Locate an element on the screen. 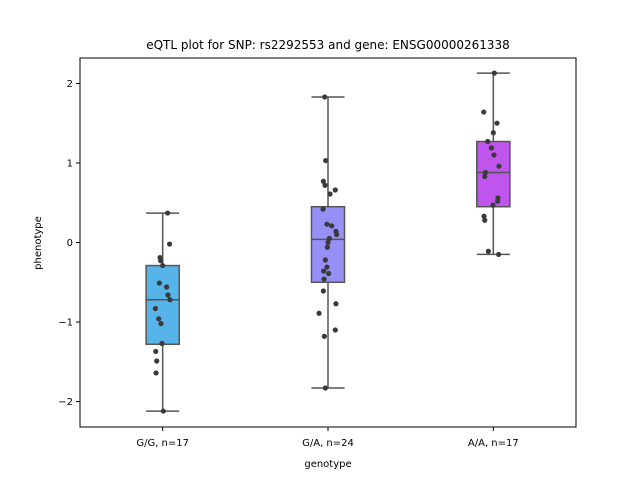  x-axis-label: genotype is located at coordinates (327, 464).